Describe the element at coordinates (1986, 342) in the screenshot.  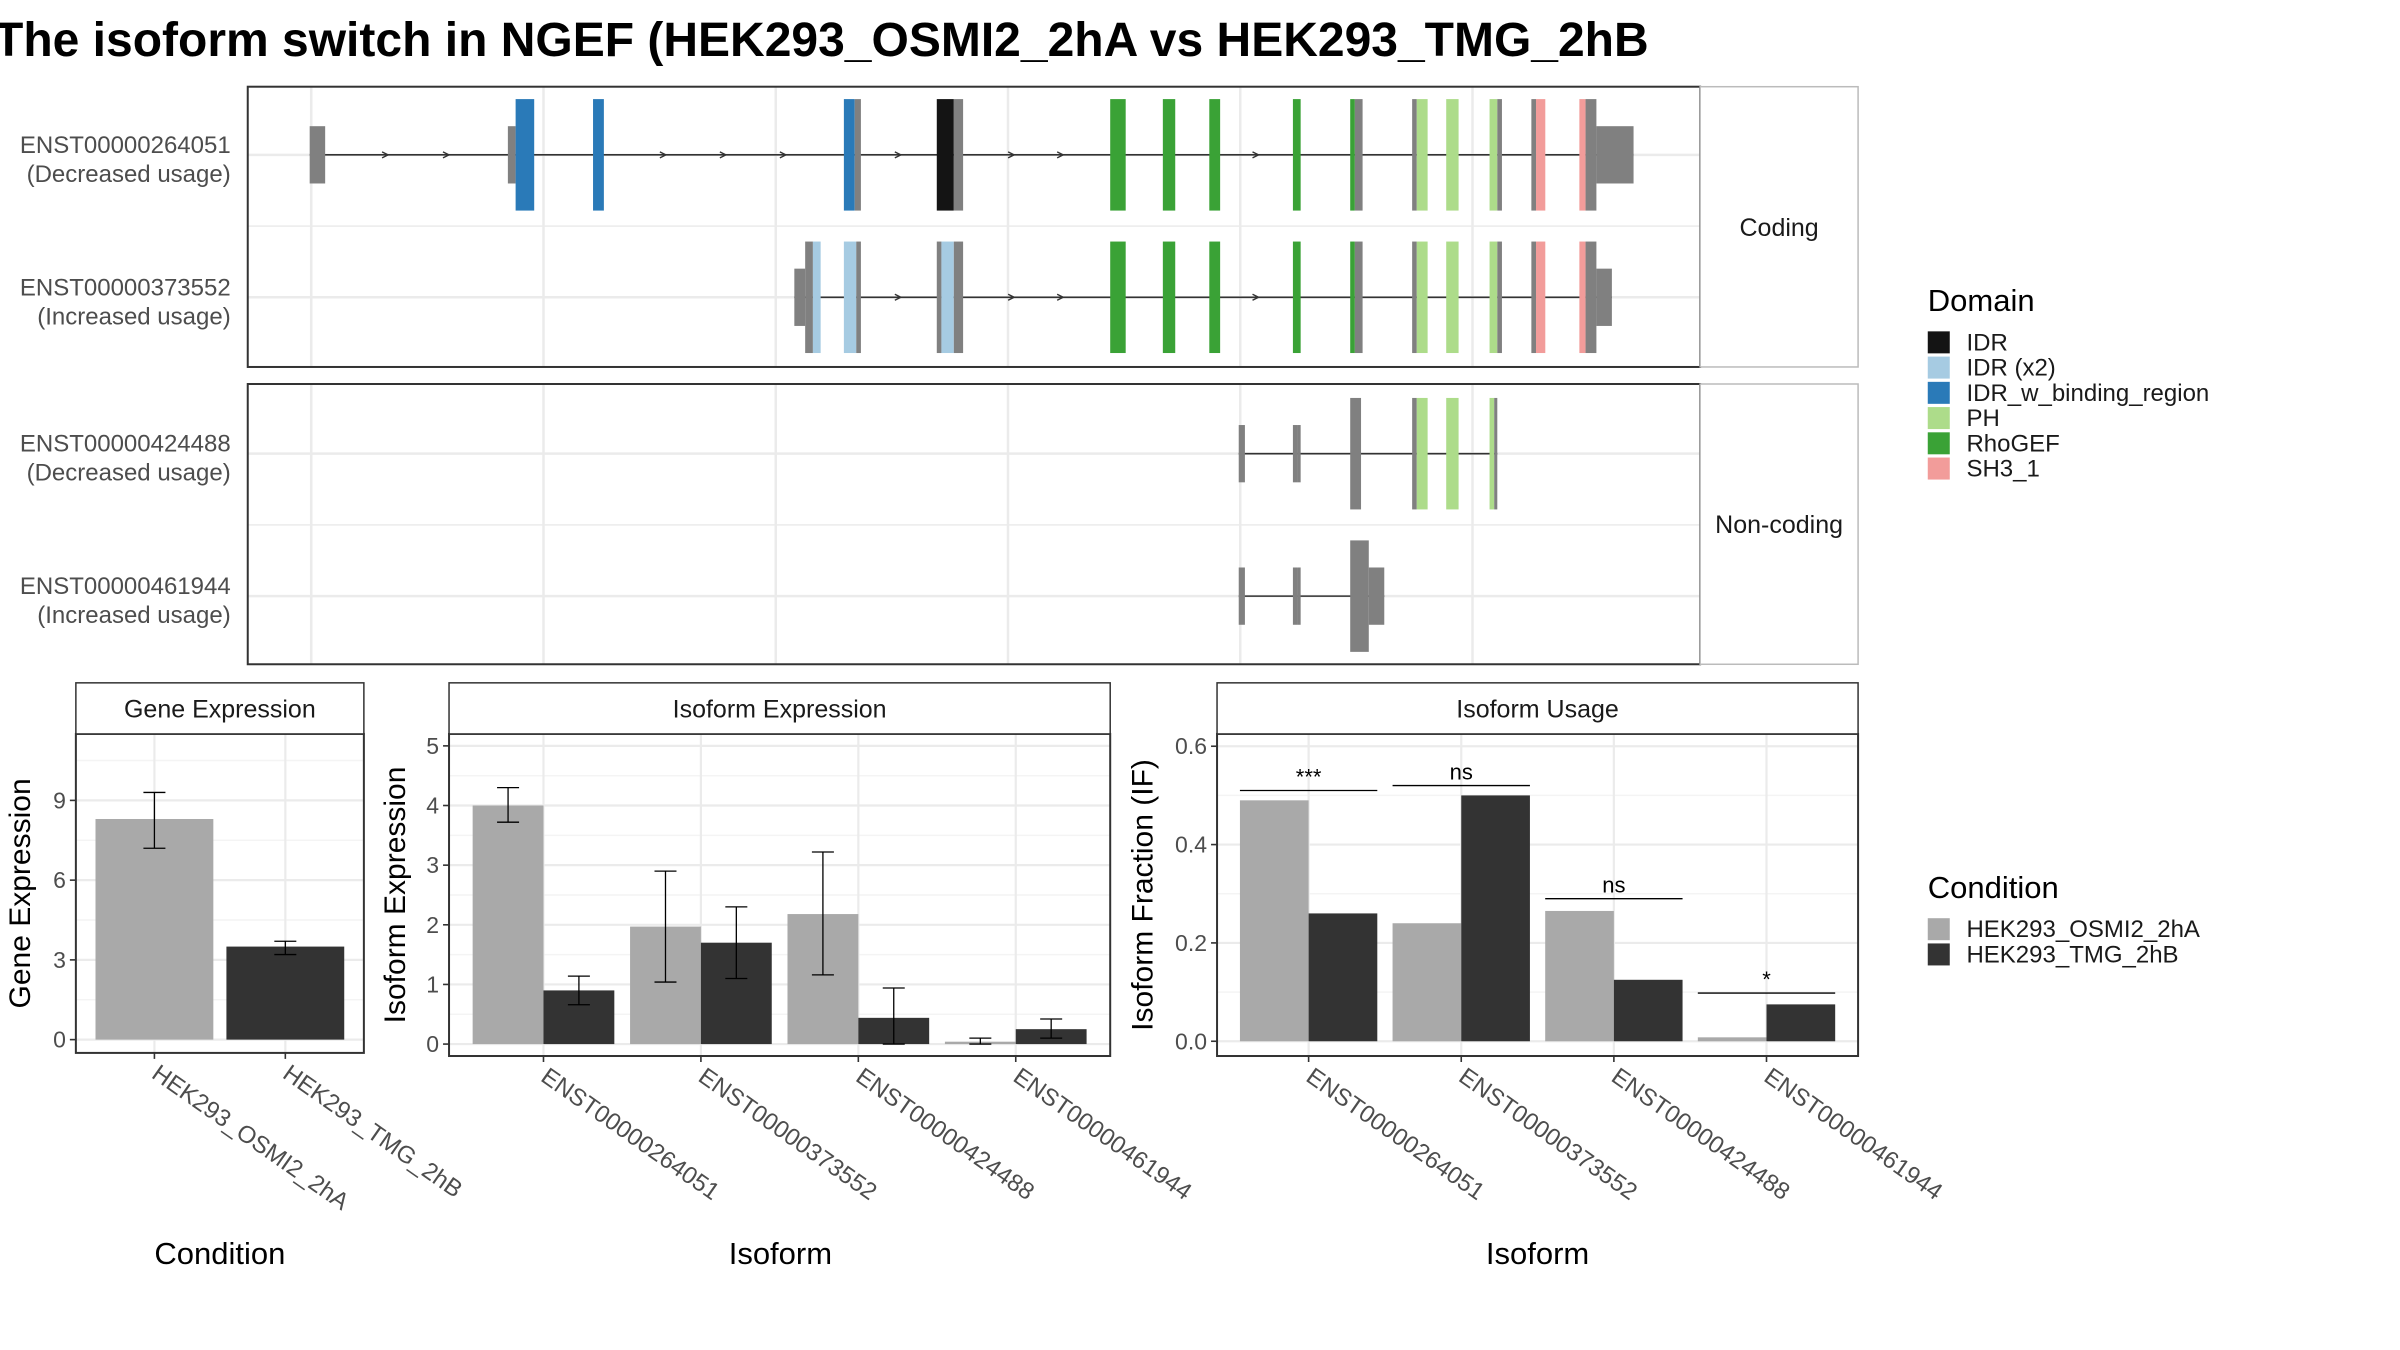
I see `legend-label: IDR` at that location.